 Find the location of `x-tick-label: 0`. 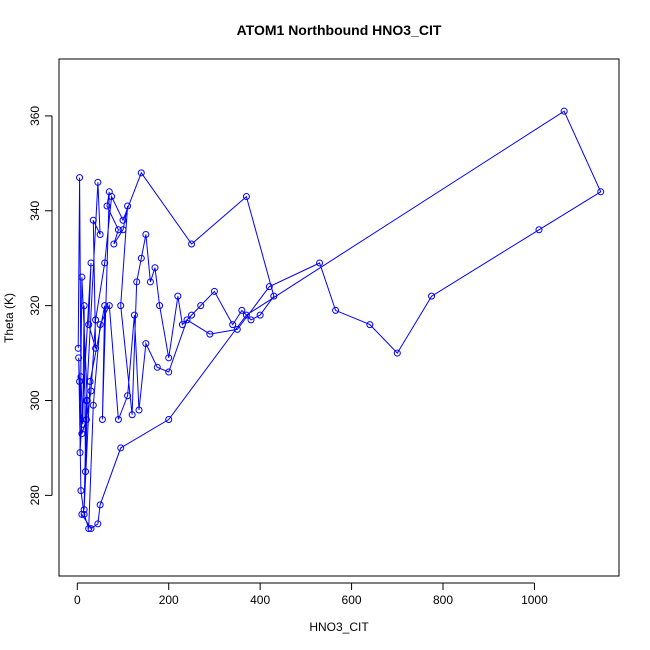

x-tick-label: 0 is located at coordinates (77, 600).